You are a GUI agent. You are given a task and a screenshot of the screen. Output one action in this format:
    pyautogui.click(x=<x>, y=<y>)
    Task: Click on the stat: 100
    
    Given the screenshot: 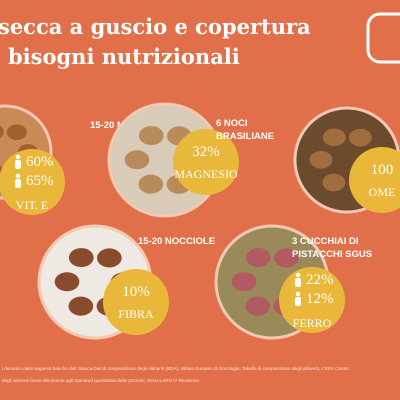 What is the action you would take?
    pyautogui.click(x=382, y=170)
    